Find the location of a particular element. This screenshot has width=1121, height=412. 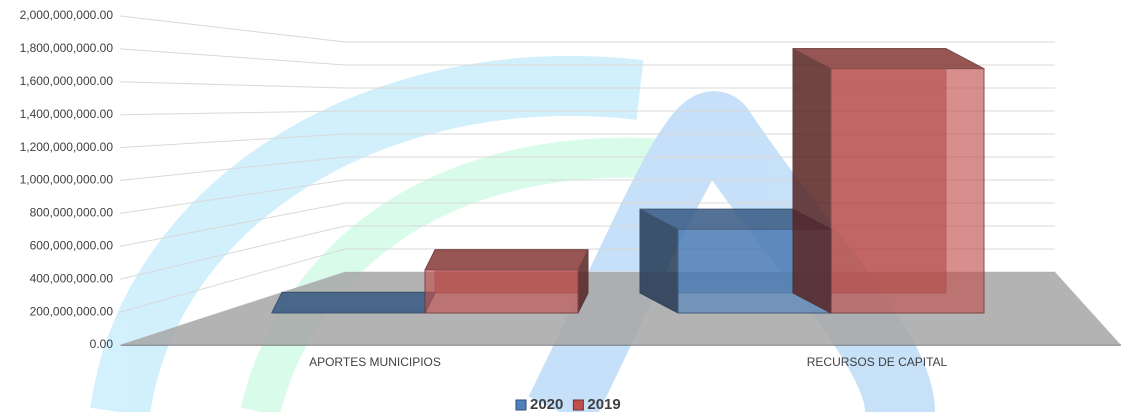

y-tick-label: 600,000,000.00 is located at coordinates (72, 245).